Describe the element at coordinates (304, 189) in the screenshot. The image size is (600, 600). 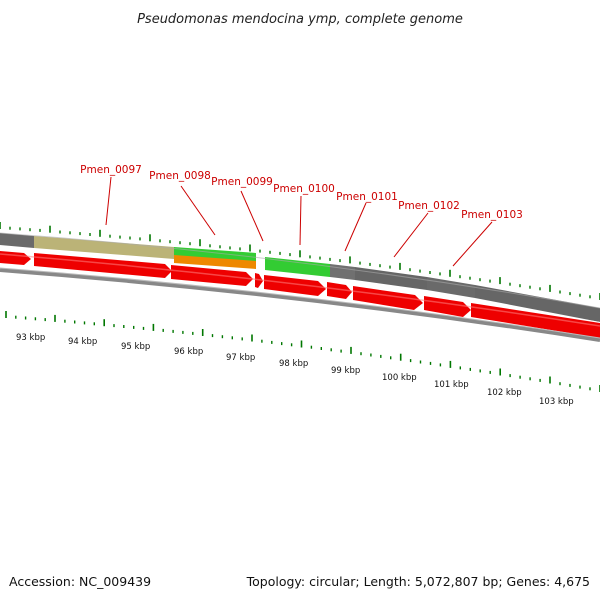
I see `gene-label-text: Pmen_0100` at that location.